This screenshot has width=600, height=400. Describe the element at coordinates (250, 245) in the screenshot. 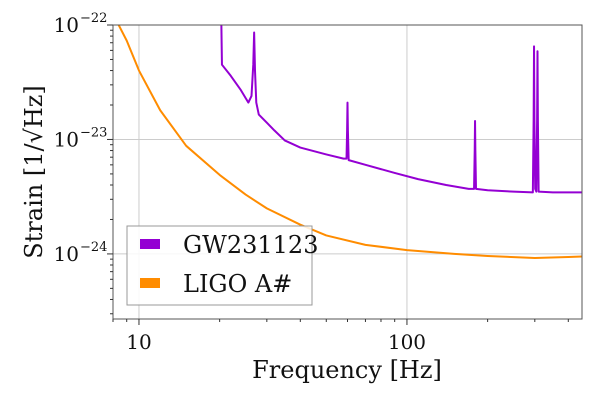

I see `legend-label: GW231123` at that location.